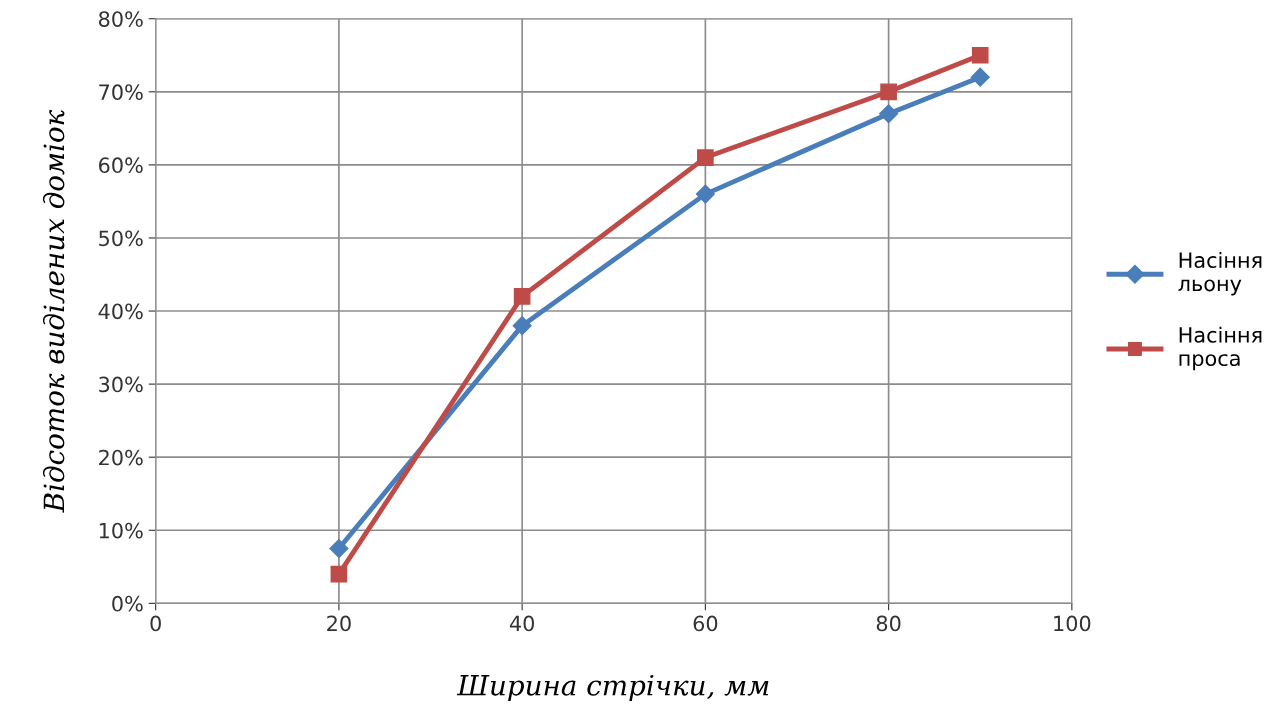  I want to click on x-tick-label: 0, so click(155, 623).